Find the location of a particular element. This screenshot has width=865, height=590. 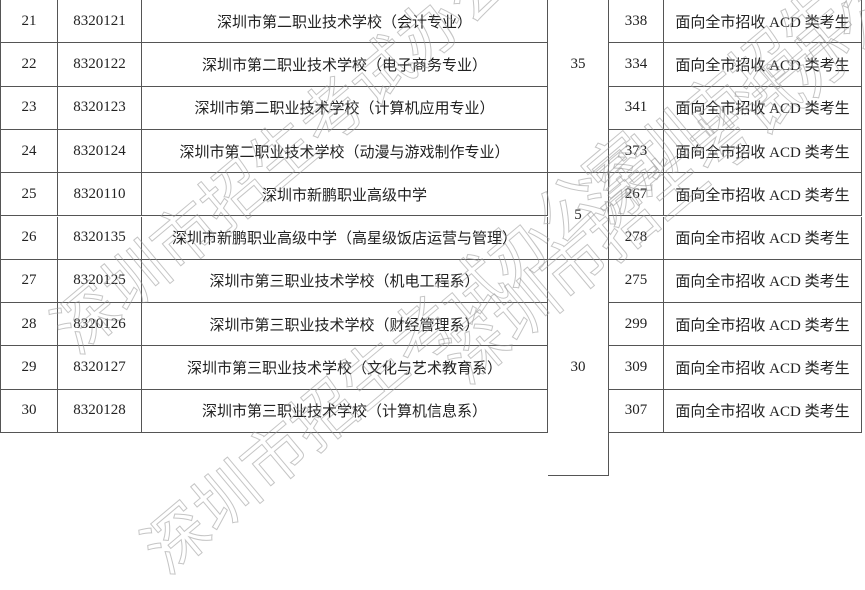

school-name: 深圳市第三职业技术学校（文化与艺术教育系） is located at coordinates (345, 368).